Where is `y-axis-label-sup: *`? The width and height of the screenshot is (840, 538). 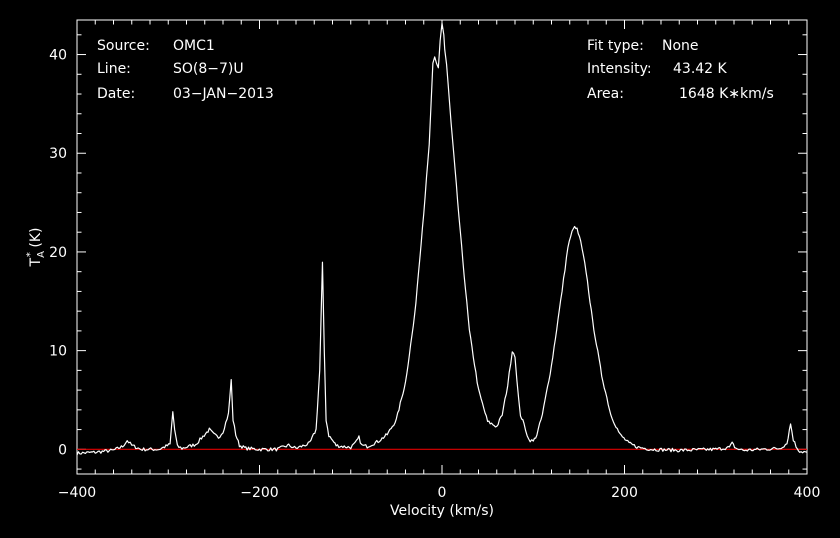
y-axis-label-sup: * is located at coordinates (30, 254).